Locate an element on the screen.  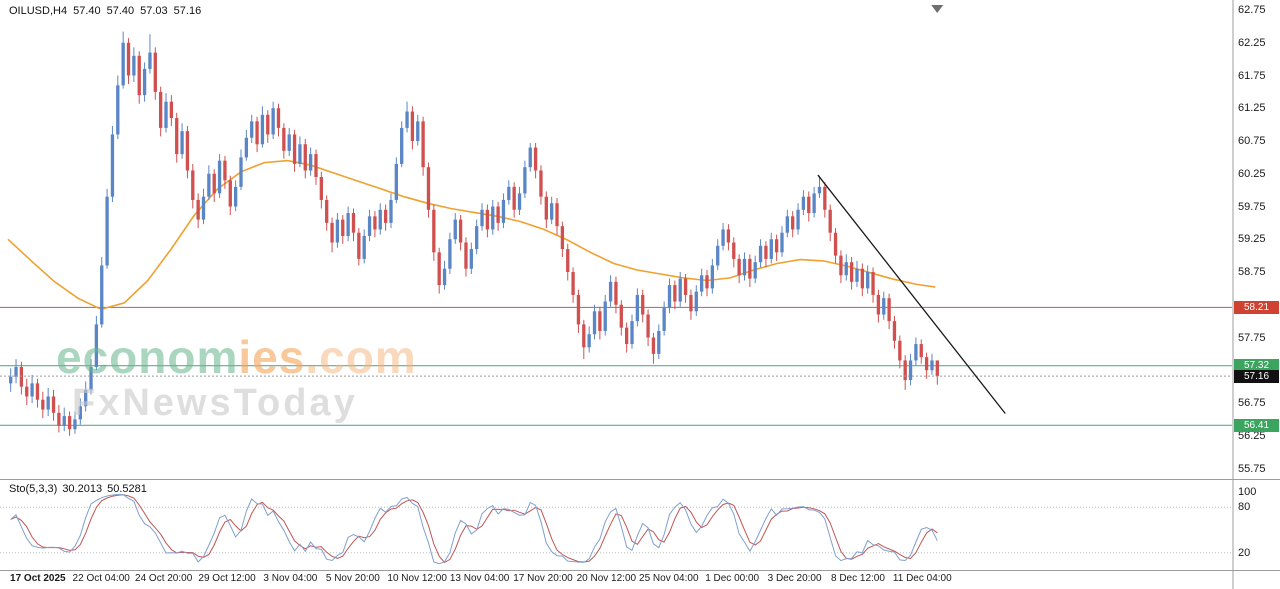
time-axis-label: 5 Nov 20:00 is located at coordinates (352, 578).